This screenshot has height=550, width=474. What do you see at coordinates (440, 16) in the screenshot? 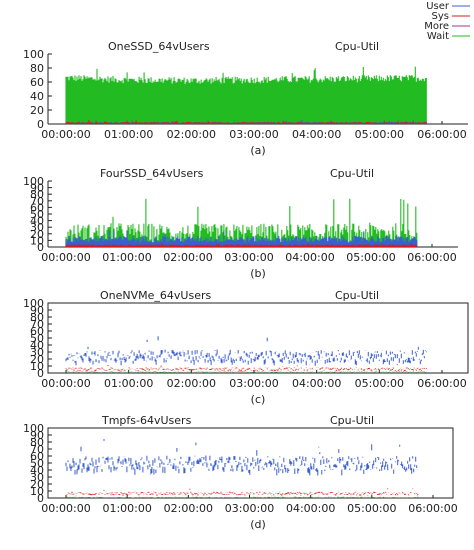
I see `legend-label-sys: Sys` at bounding box center [440, 16].